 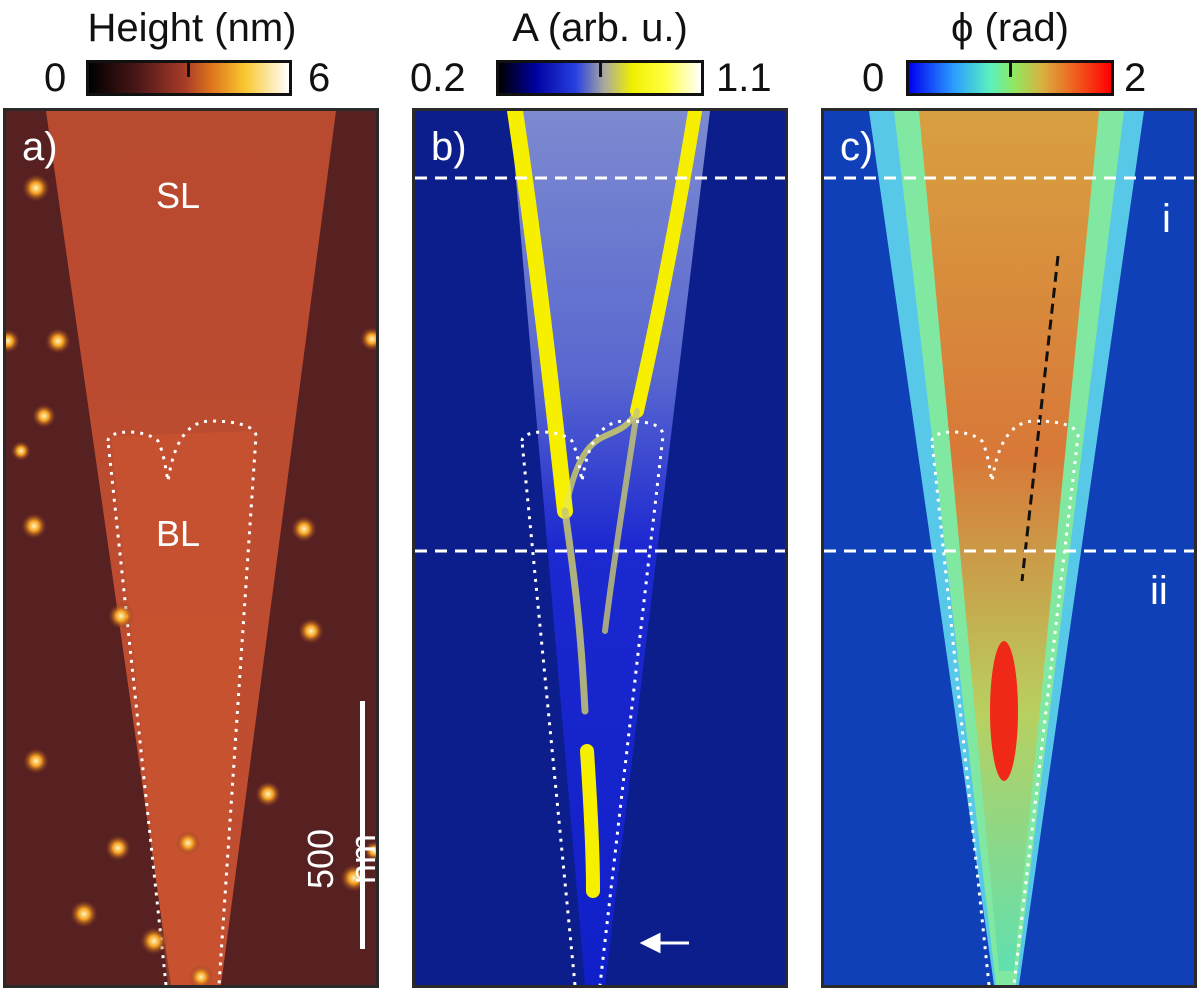 I want to click on colorbar-phase, so click(x=1010, y=78).